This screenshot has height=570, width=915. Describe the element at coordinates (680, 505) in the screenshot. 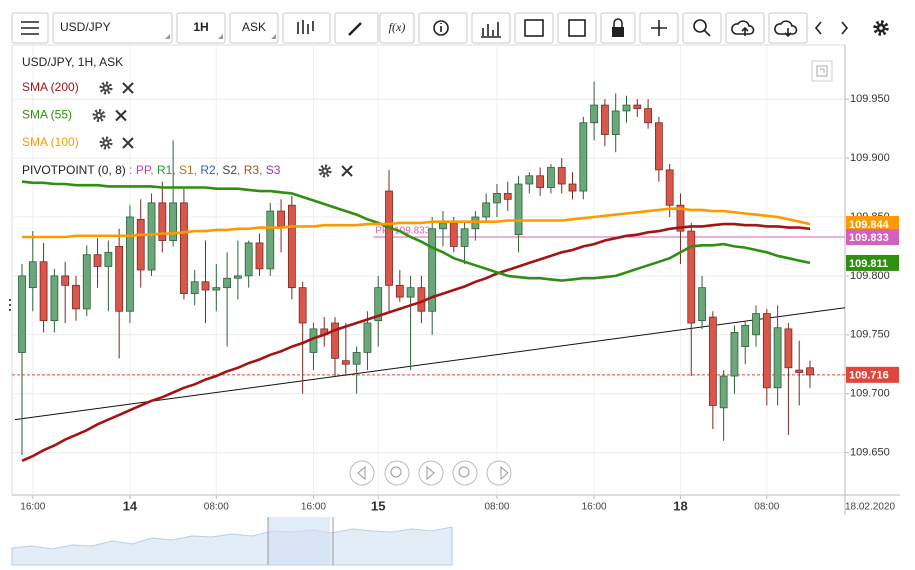

I see `x-tick-label: 18` at that location.